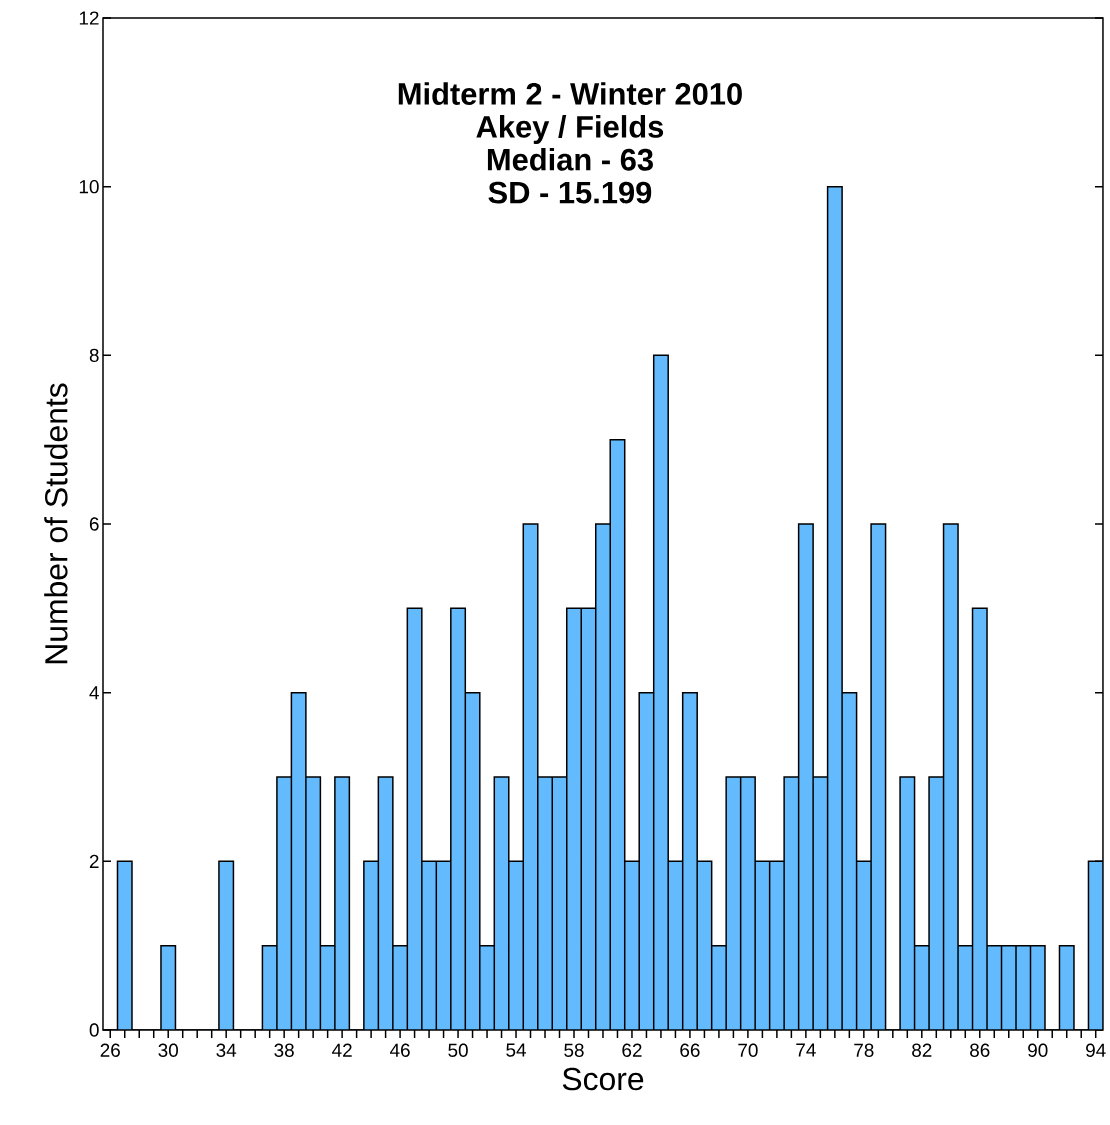  What do you see at coordinates (89, 18) in the screenshot?
I see `y-tick-label: 12` at bounding box center [89, 18].